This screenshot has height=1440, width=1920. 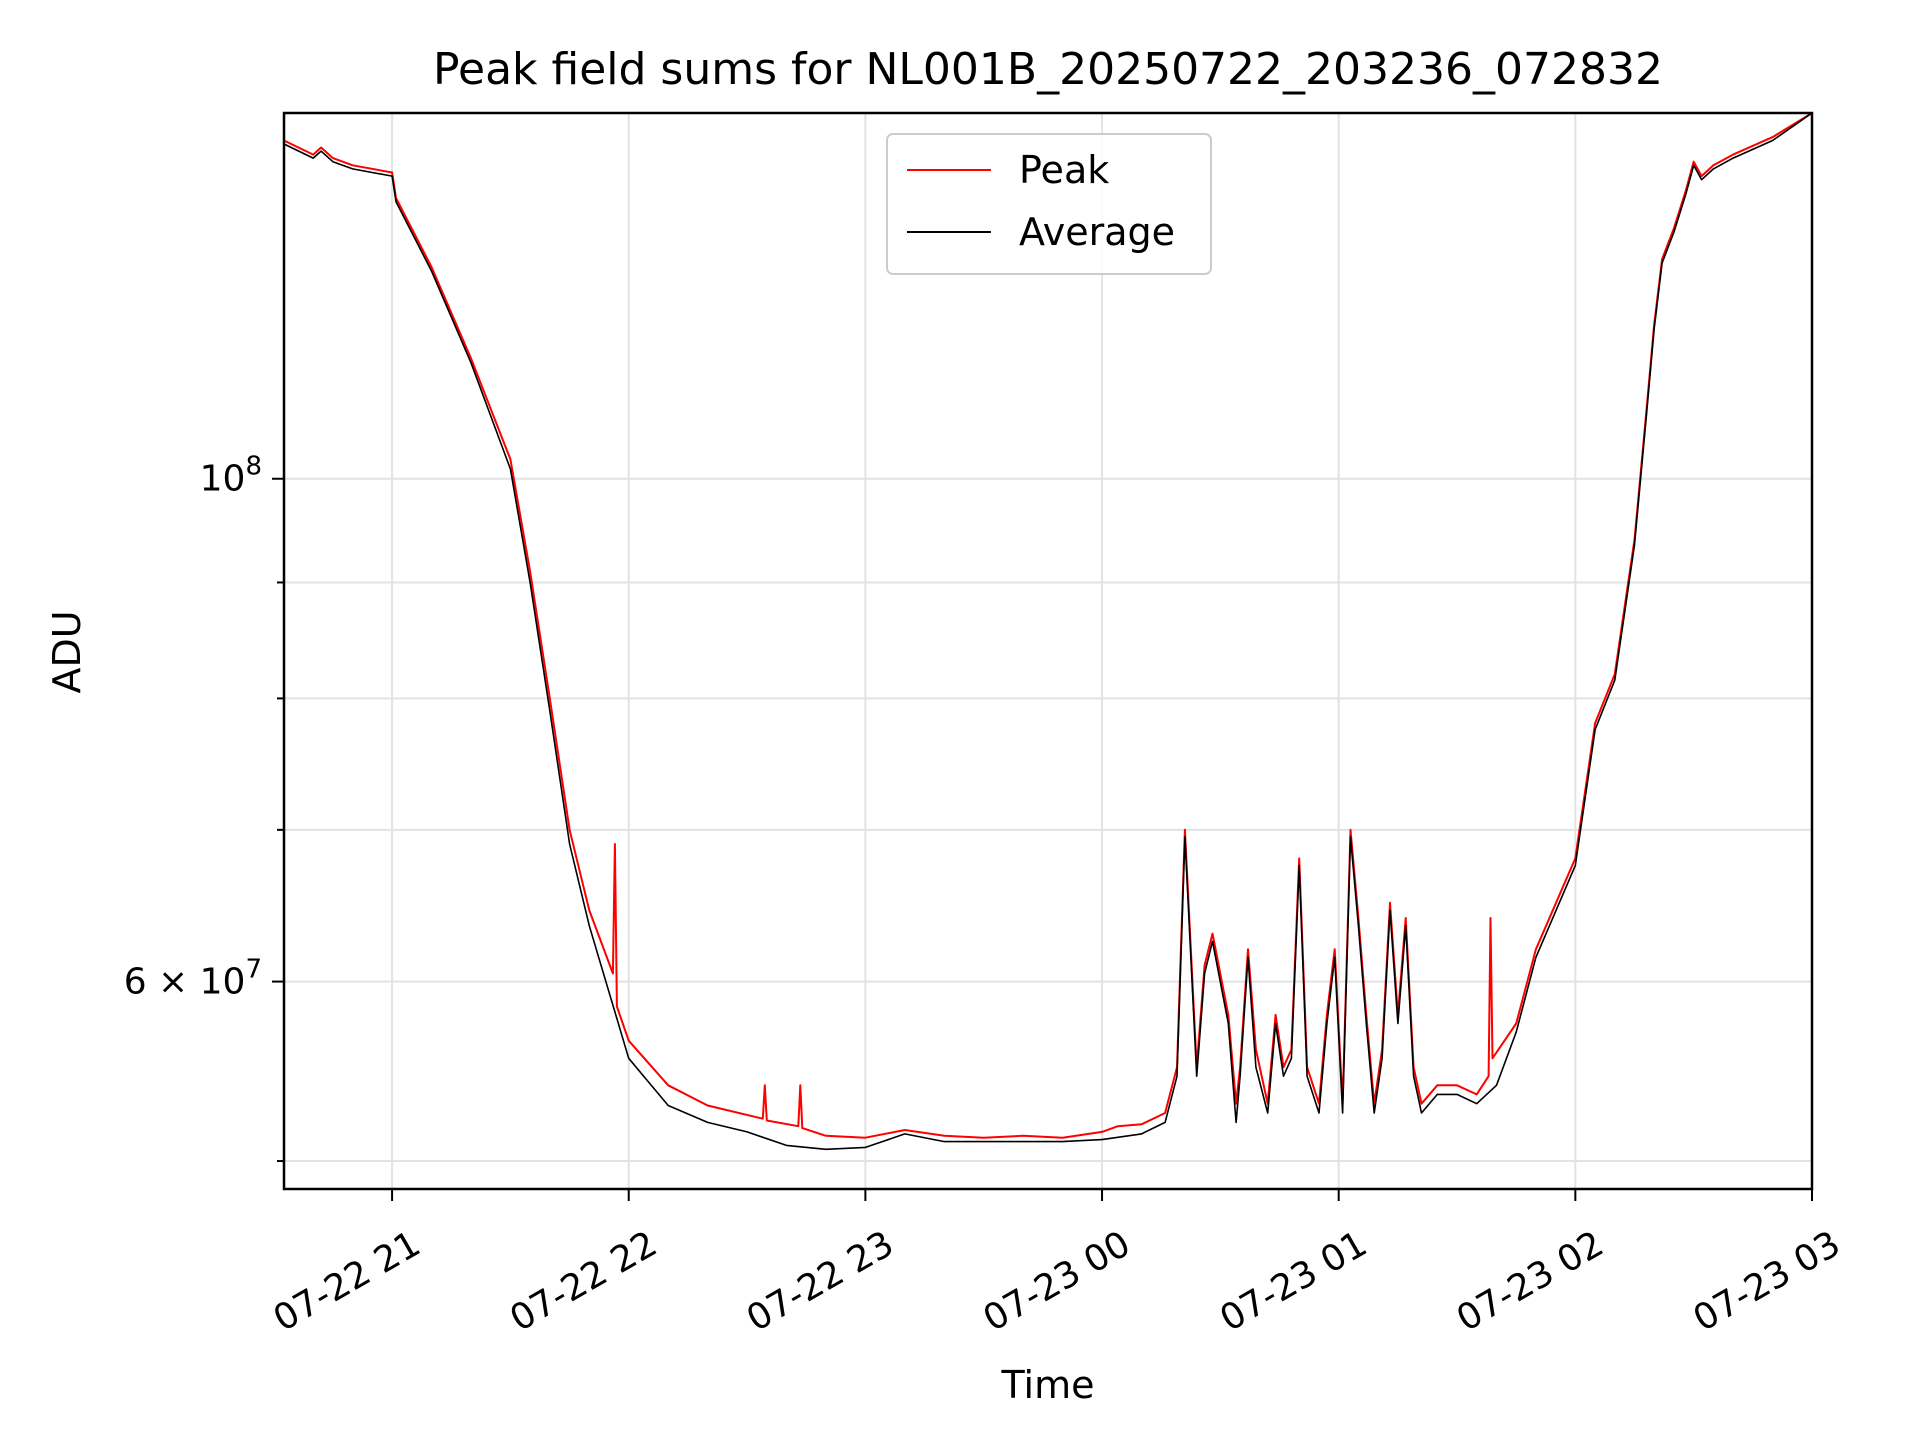 I want to click on y-tick-label: 108, so click(x=231, y=476).